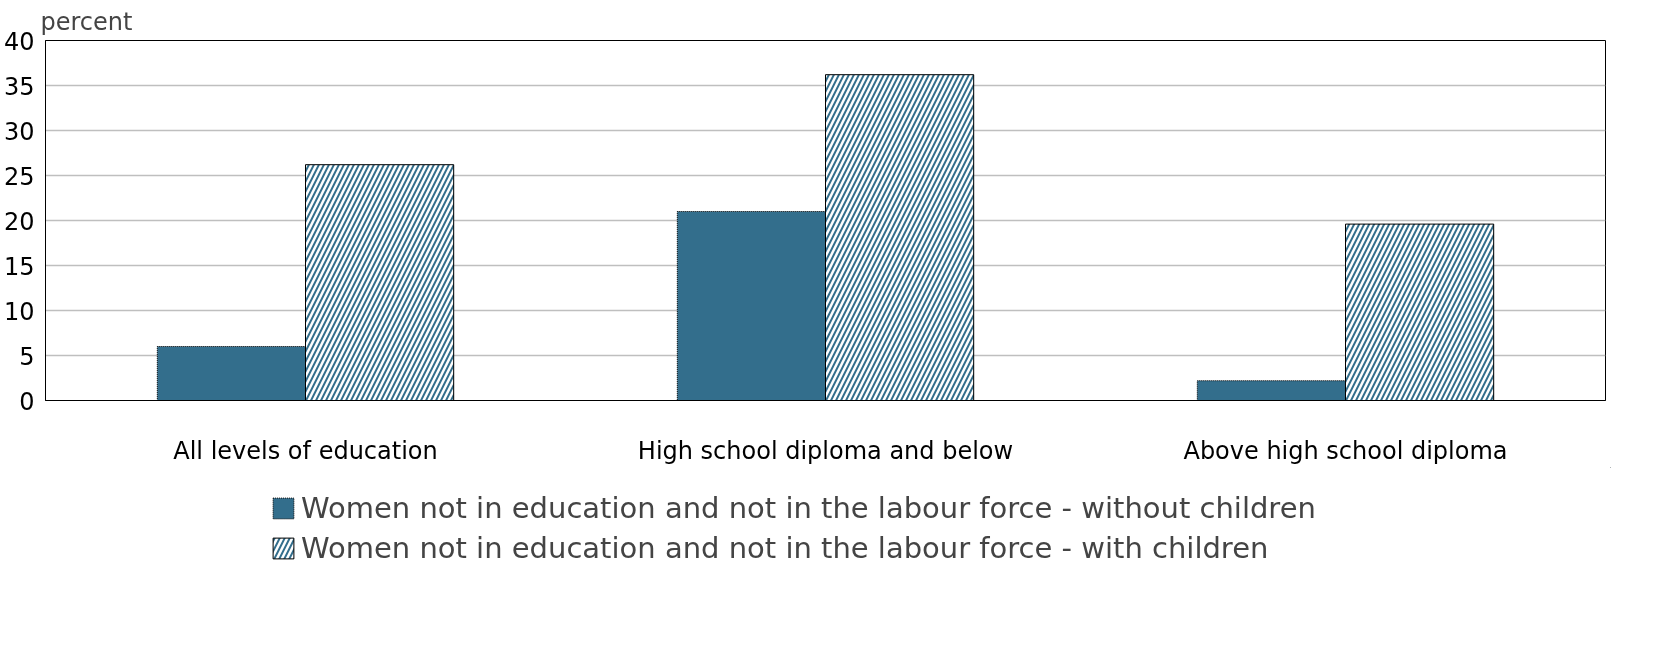  Describe the element at coordinates (825, 450) in the screenshot. I see `x-tick-label: High school diploma and below` at that location.